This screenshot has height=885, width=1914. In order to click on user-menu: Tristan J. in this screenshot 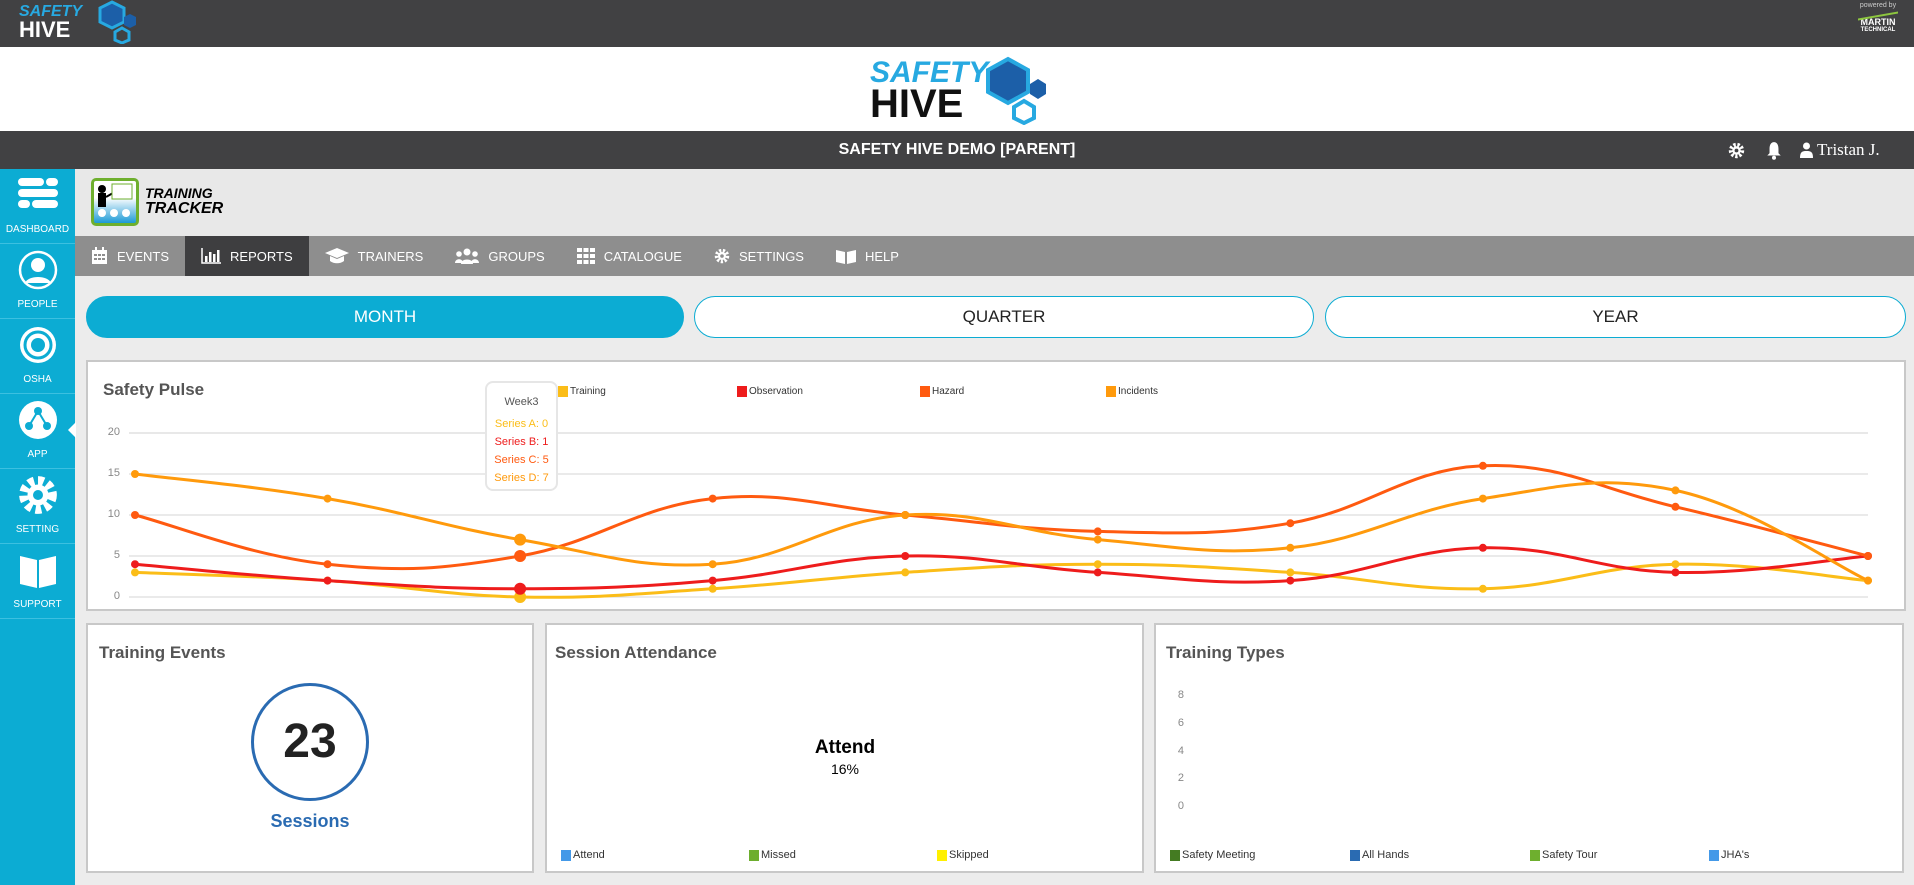, I will do `click(1840, 150)`.